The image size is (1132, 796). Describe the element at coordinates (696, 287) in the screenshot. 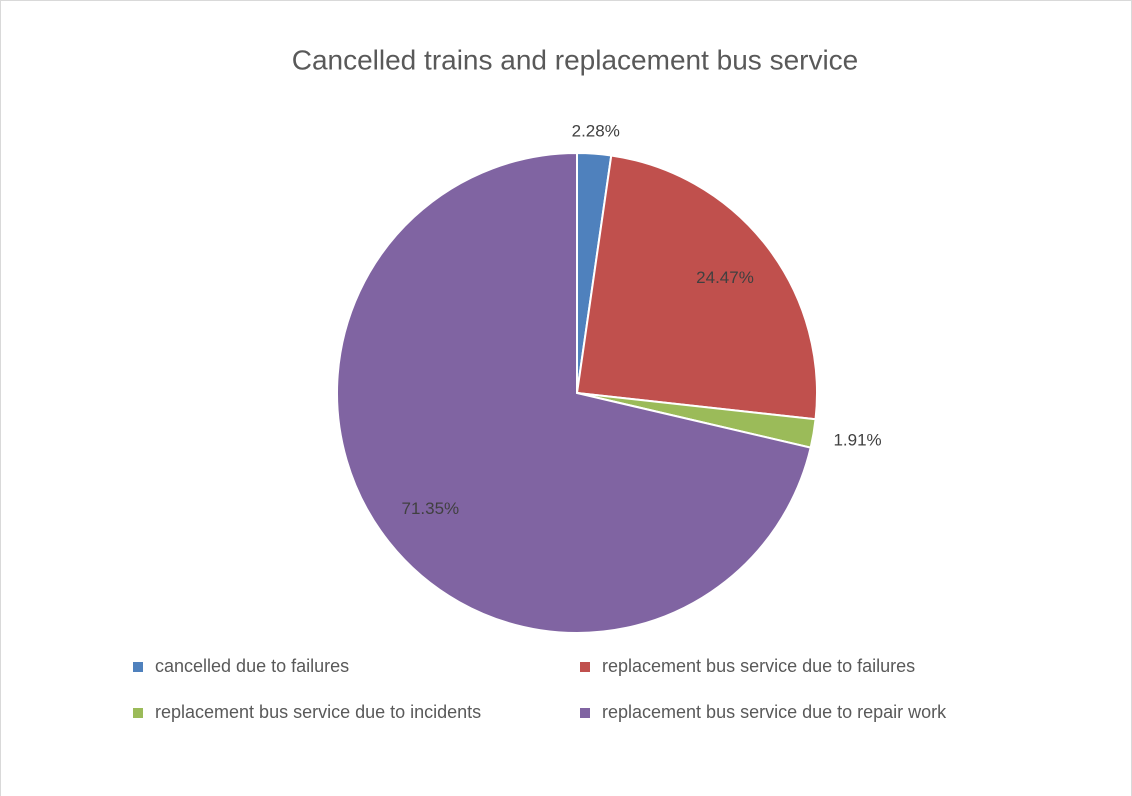

I see `pie-slice` at that location.